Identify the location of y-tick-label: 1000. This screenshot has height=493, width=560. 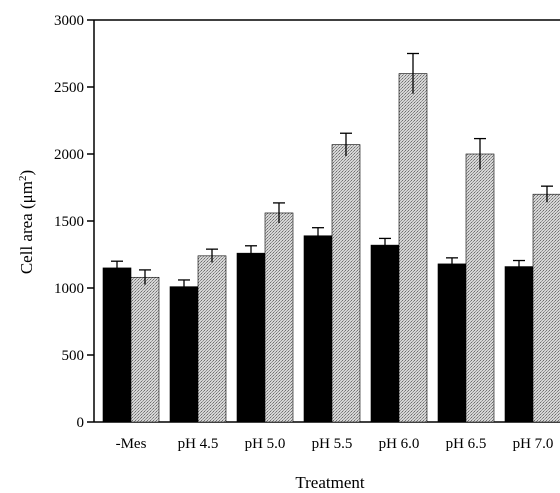
(69, 289).